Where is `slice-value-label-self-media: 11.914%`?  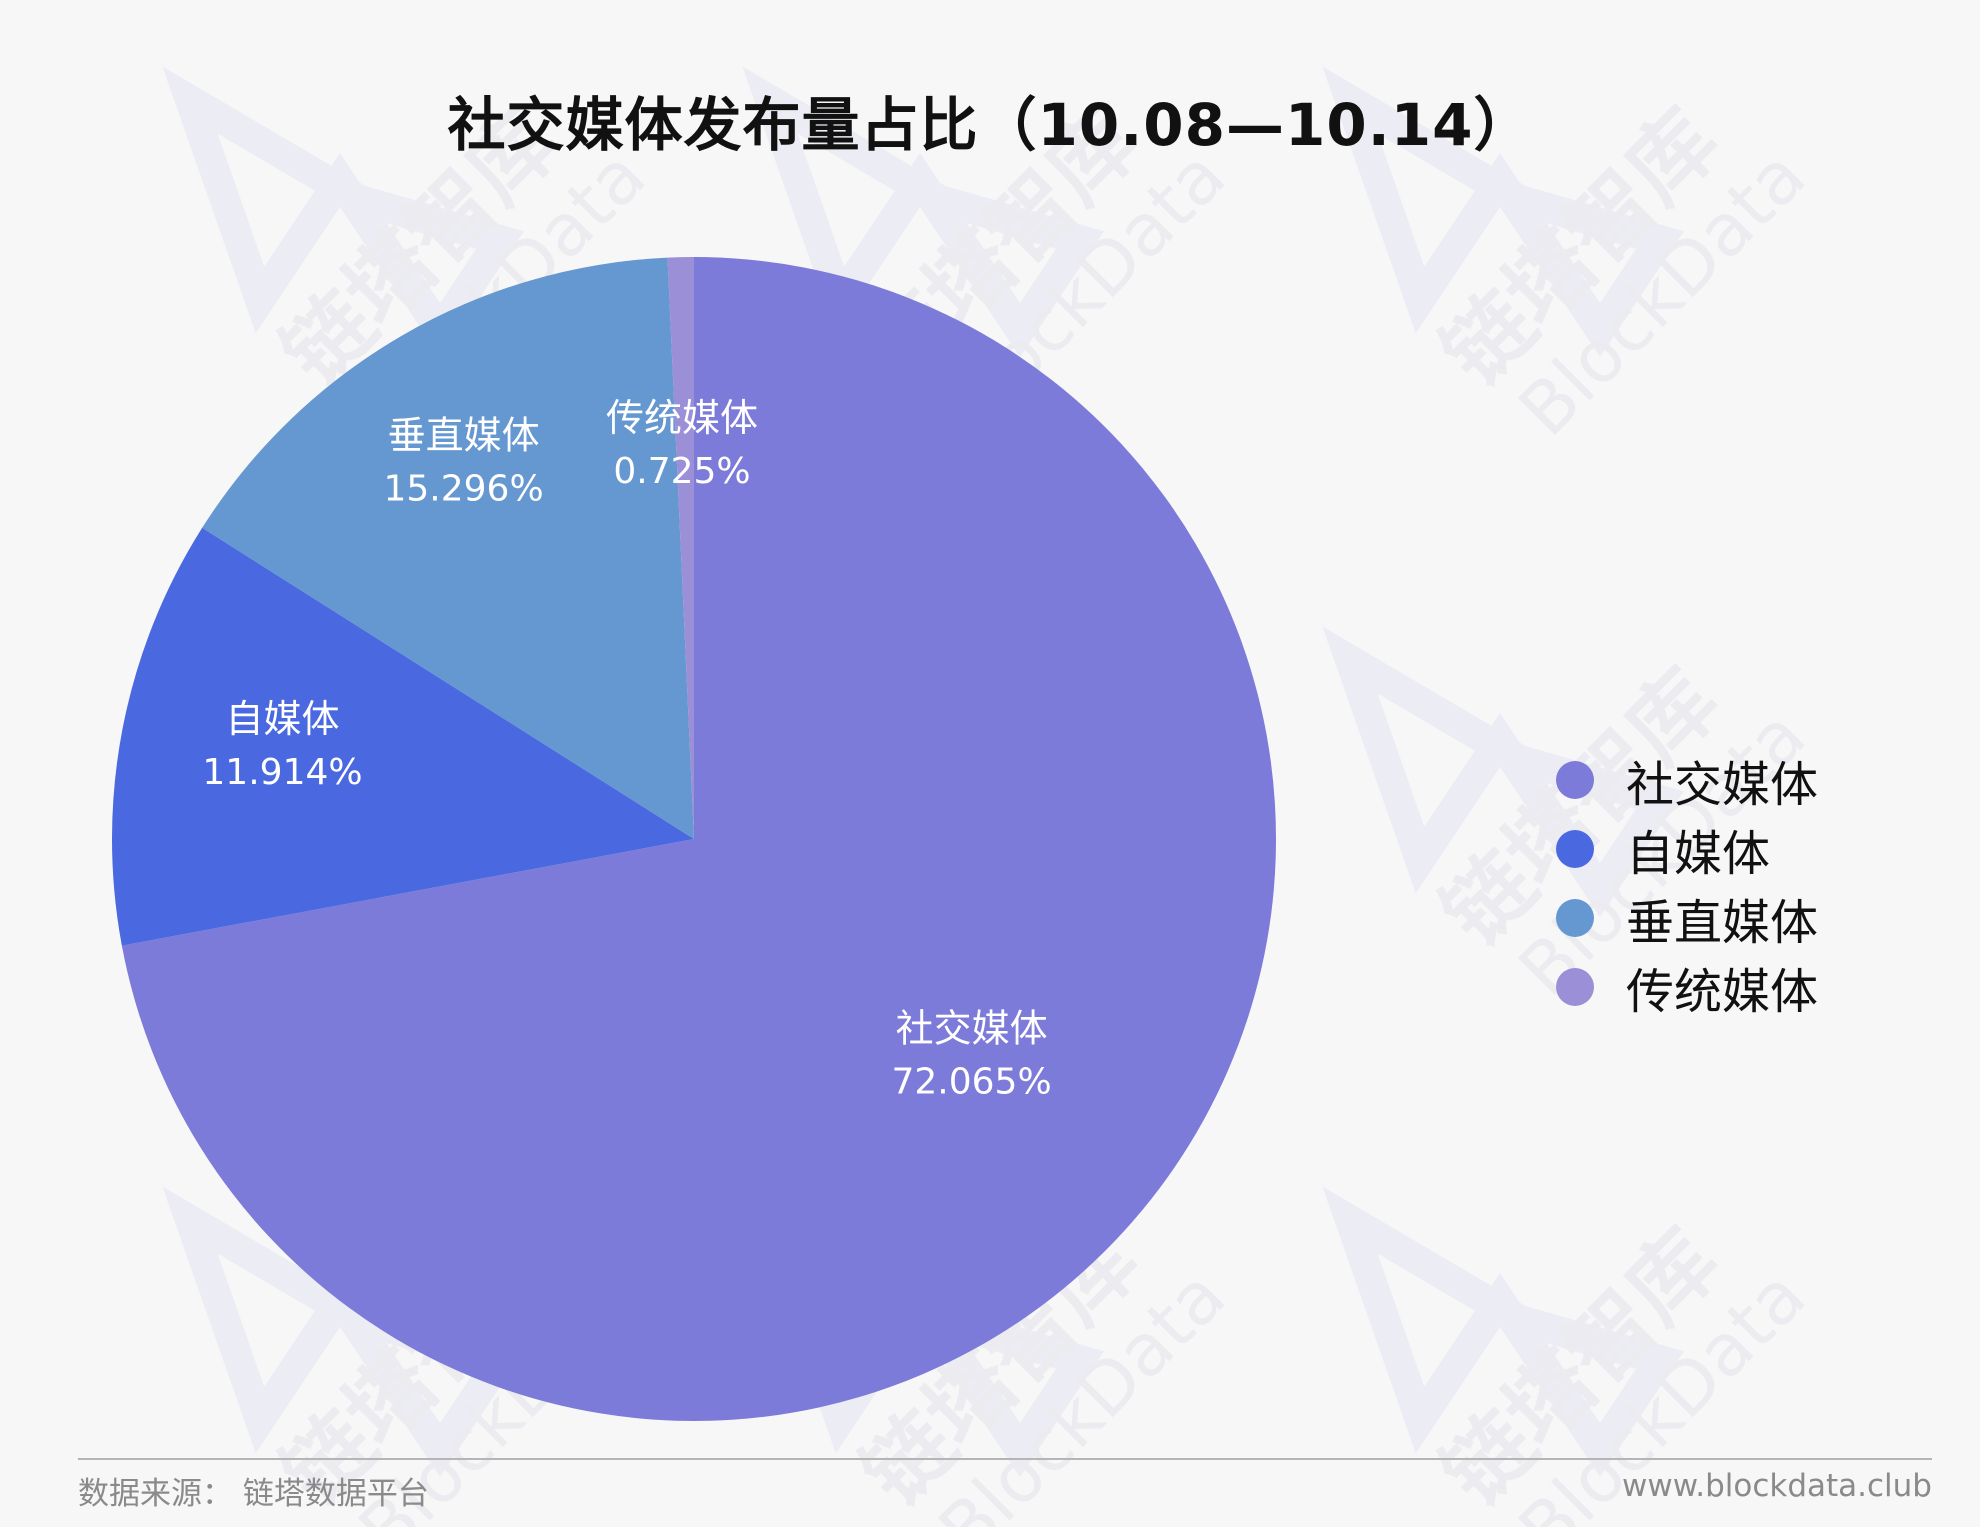
slice-value-label-self-media: 11.914% is located at coordinates (282, 772).